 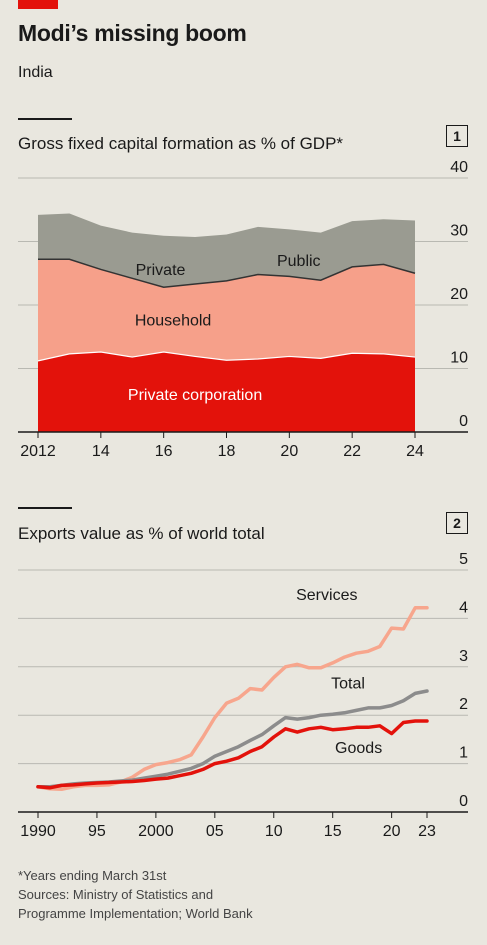 I want to click on chart1-series-label: Public, so click(x=299, y=261).